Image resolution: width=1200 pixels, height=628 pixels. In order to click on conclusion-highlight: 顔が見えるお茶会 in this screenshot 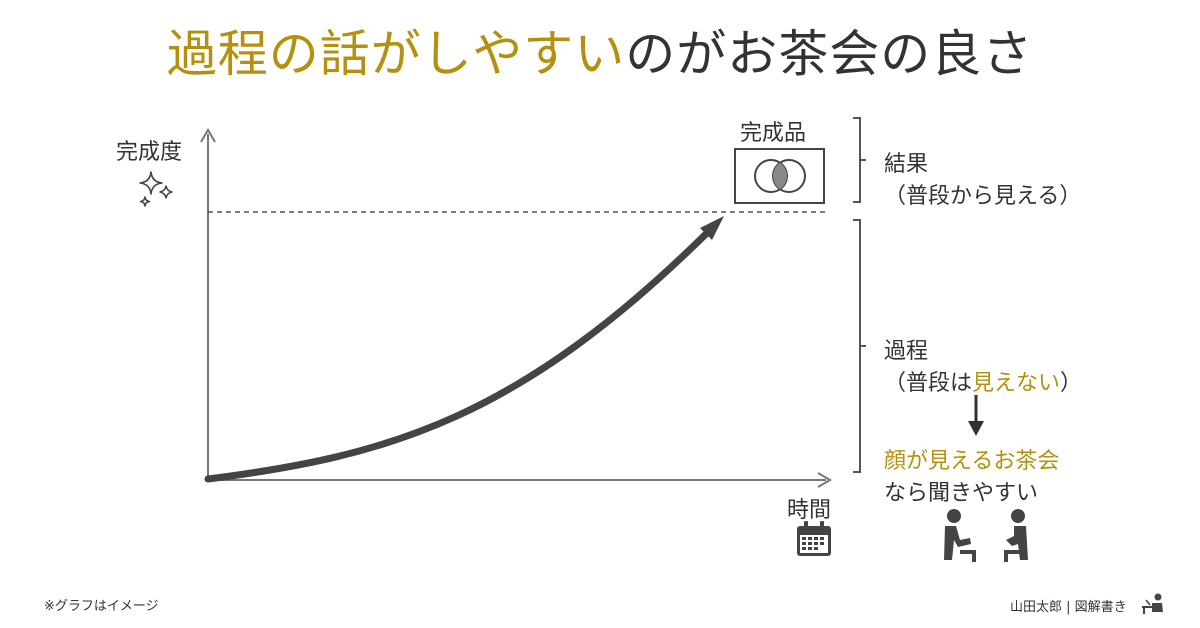, I will do `click(972, 461)`.